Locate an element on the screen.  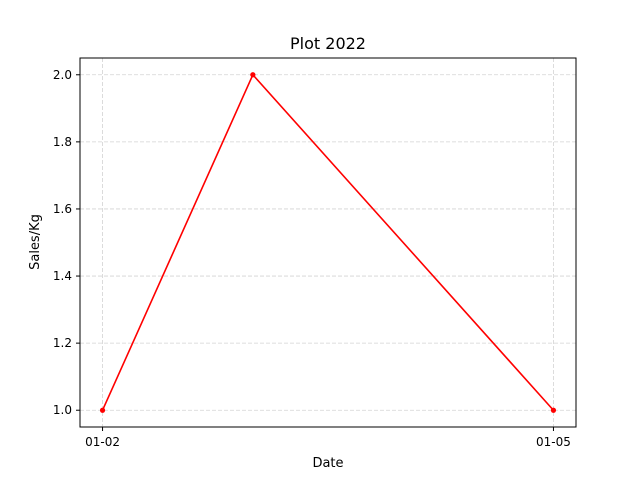
x-axis-label: Date is located at coordinates (327, 463).